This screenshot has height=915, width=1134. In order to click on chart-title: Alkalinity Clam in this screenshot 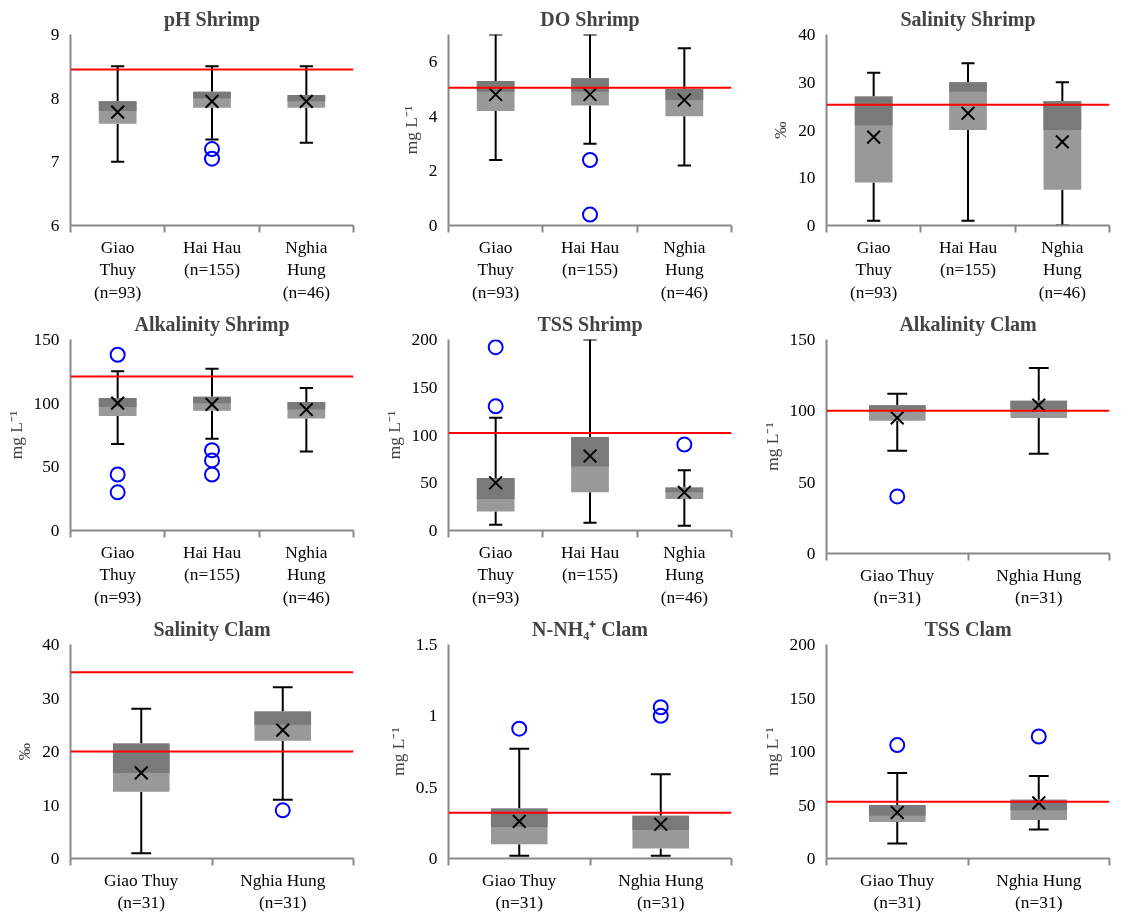, I will do `click(968, 324)`.